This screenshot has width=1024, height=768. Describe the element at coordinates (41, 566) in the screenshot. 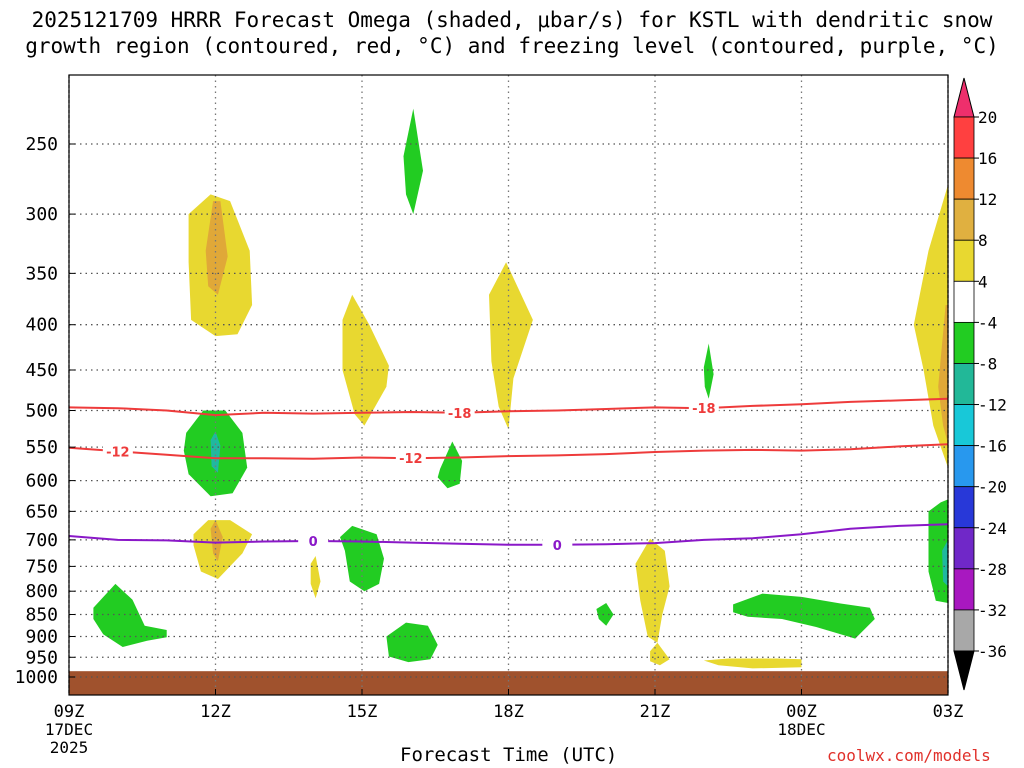

I see `y-tick-label: 750` at that location.